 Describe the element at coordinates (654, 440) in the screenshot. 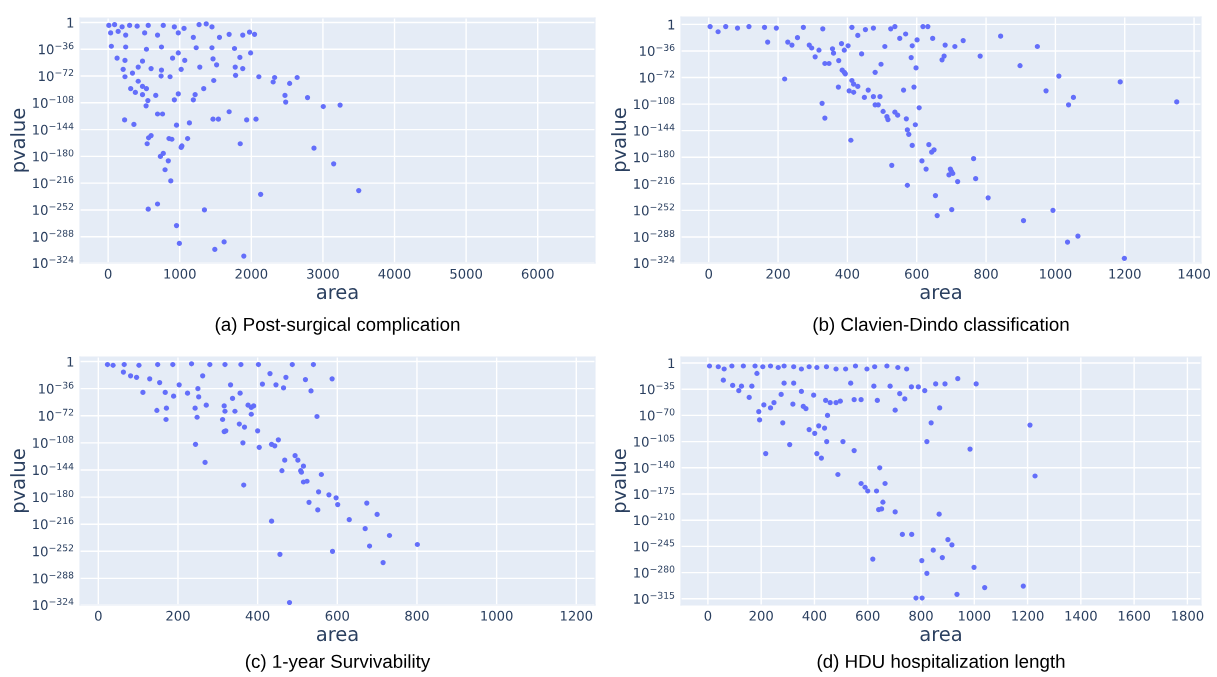

I see `y-tick-label: 10$^{−105}$` at that location.